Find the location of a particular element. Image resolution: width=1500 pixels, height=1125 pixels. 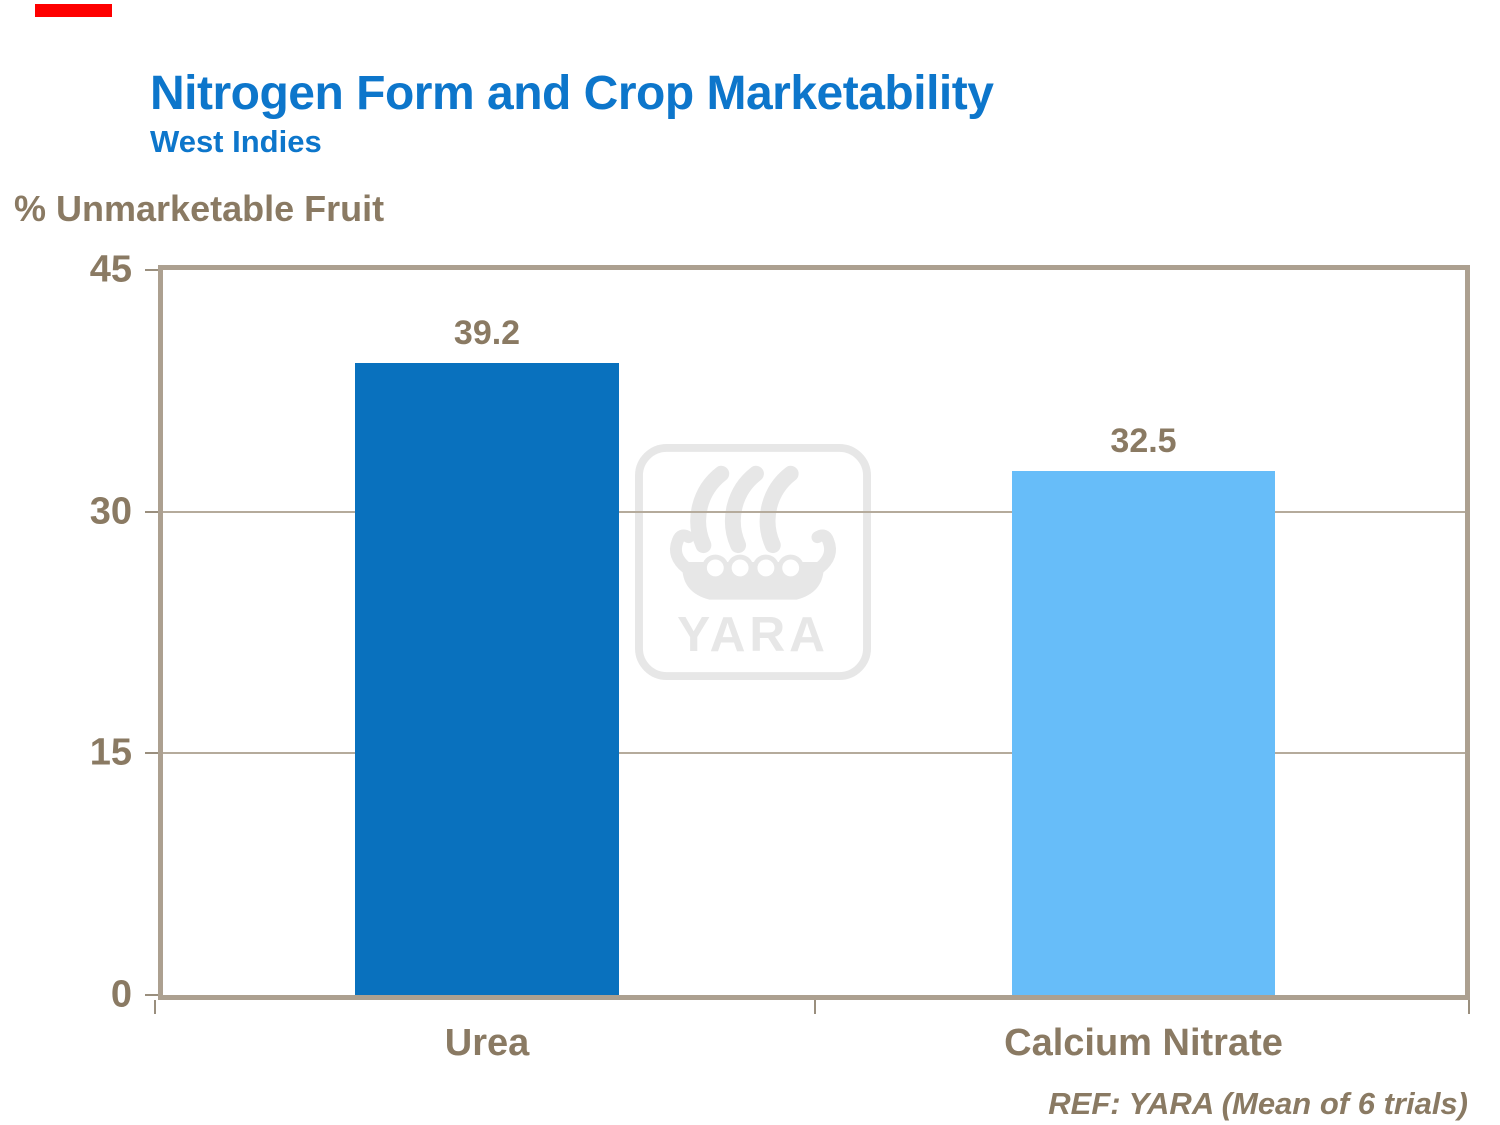

watermark-border is located at coordinates (753, 562).